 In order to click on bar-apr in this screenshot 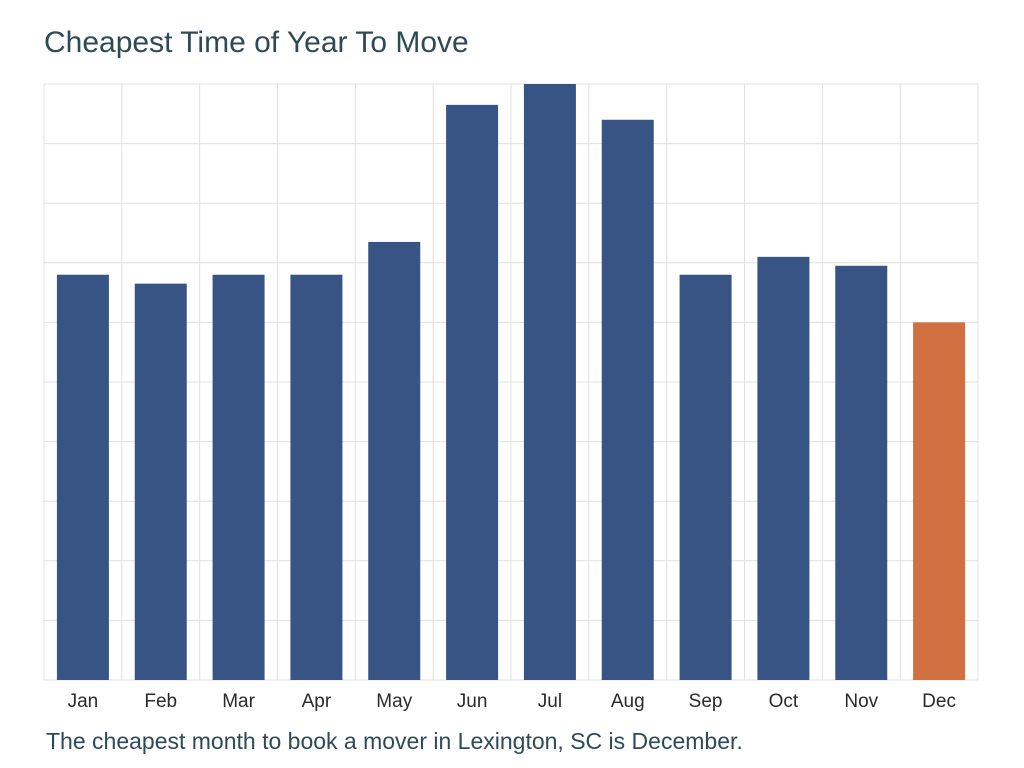, I will do `click(316, 477)`.